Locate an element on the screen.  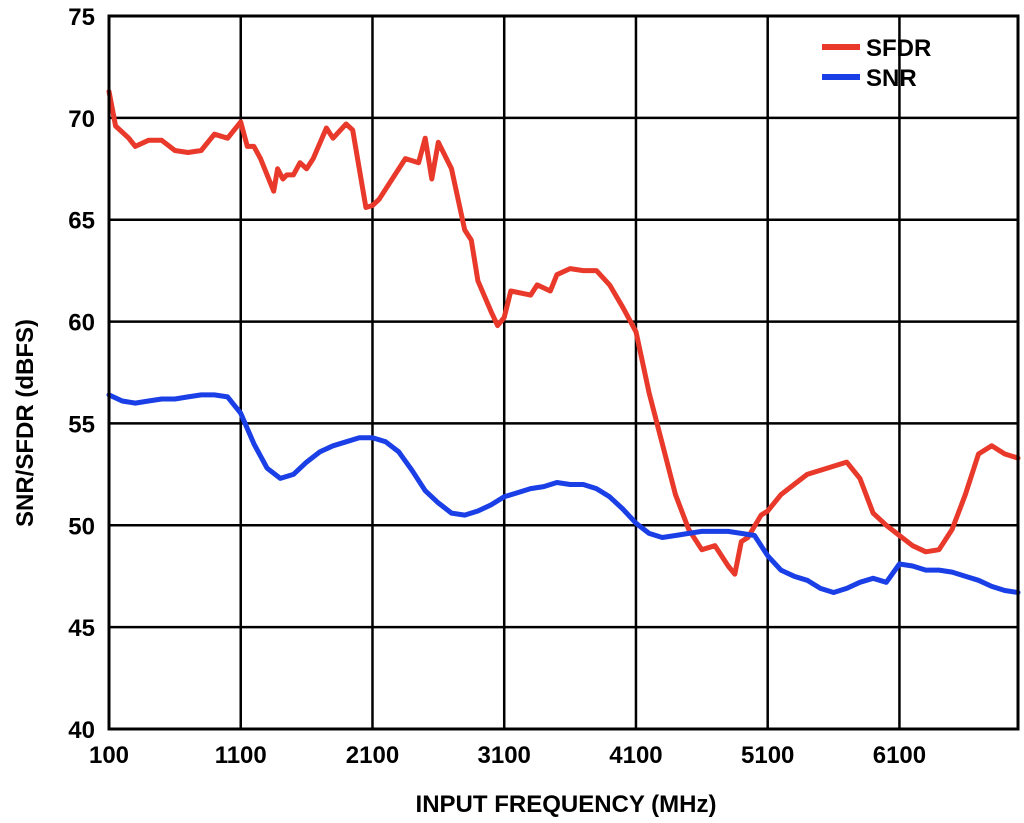
x-tick-label: 100 is located at coordinates (109, 755).